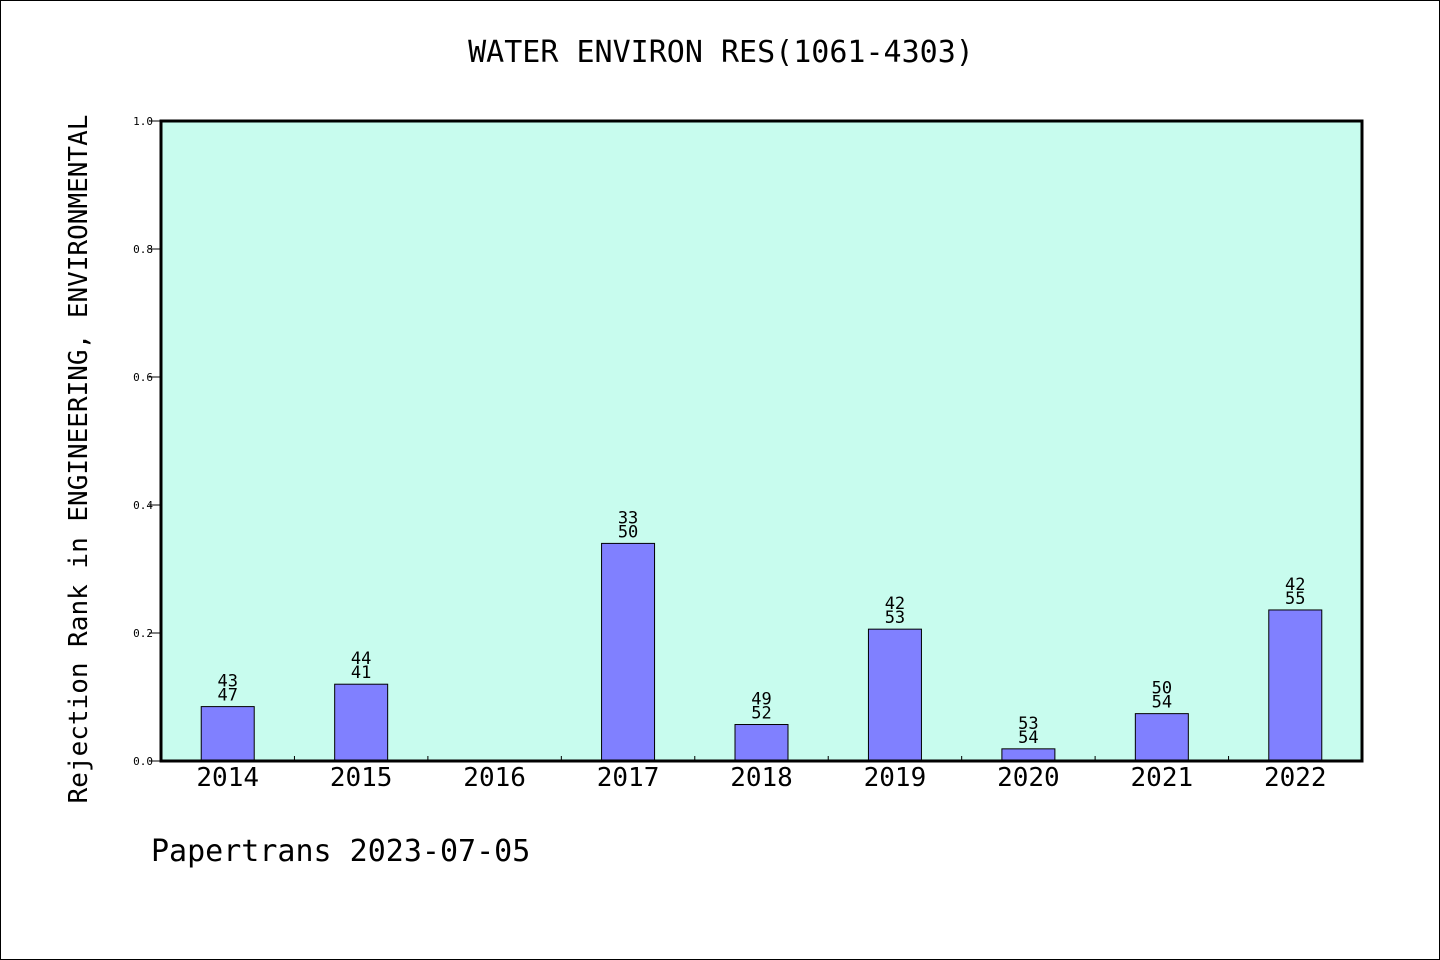 This screenshot has height=960, width=1440. Describe the element at coordinates (628, 532) in the screenshot. I see `bar-label-bottom: 50` at that location.